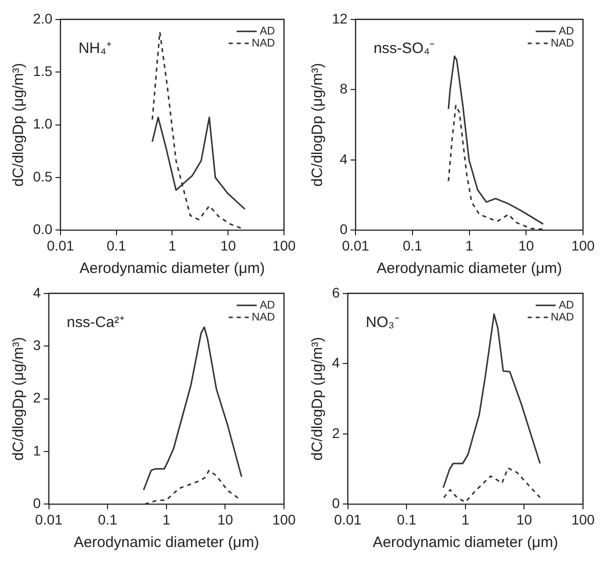 The width and height of the screenshot is (613, 562). Describe the element at coordinates (42, 18) in the screenshot. I see `y-tick-label: 2.0` at that location.